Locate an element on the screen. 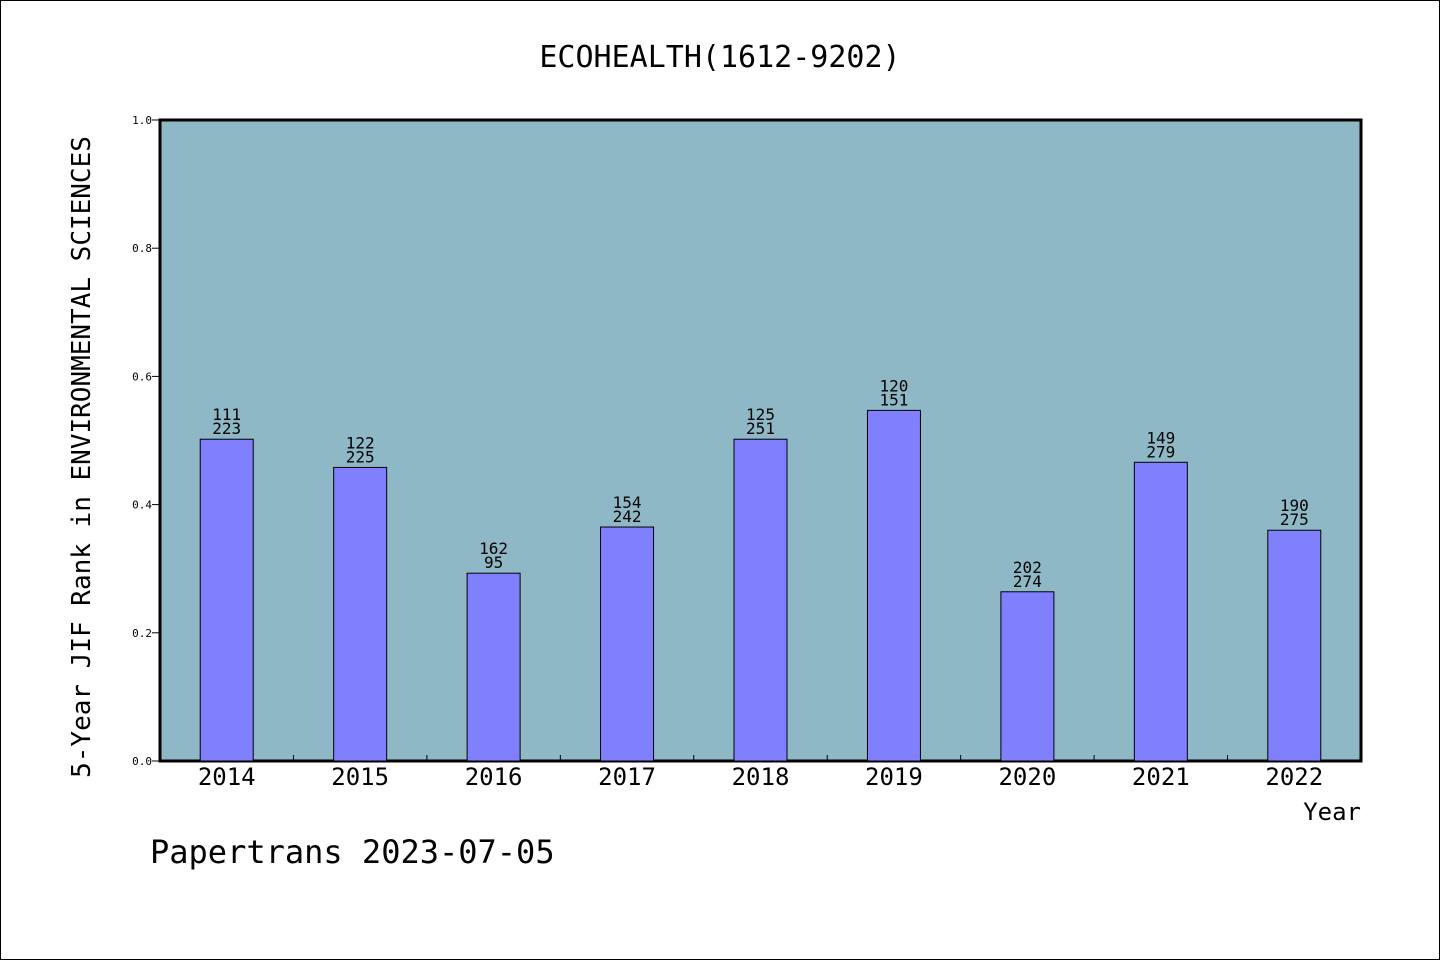 Image resolution: width=1440 pixels, height=960 pixels. bar-total-label: 279 is located at coordinates (1160, 451).